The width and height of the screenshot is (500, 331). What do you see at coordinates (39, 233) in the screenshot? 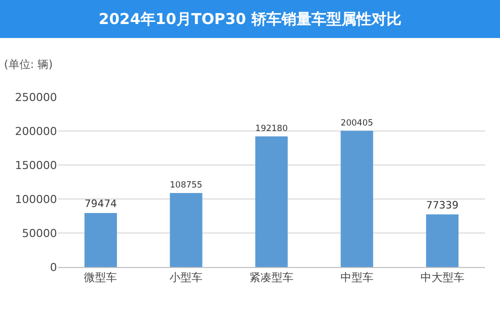
I see `y-tick-label: 50000` at bounding box center [39, 233].